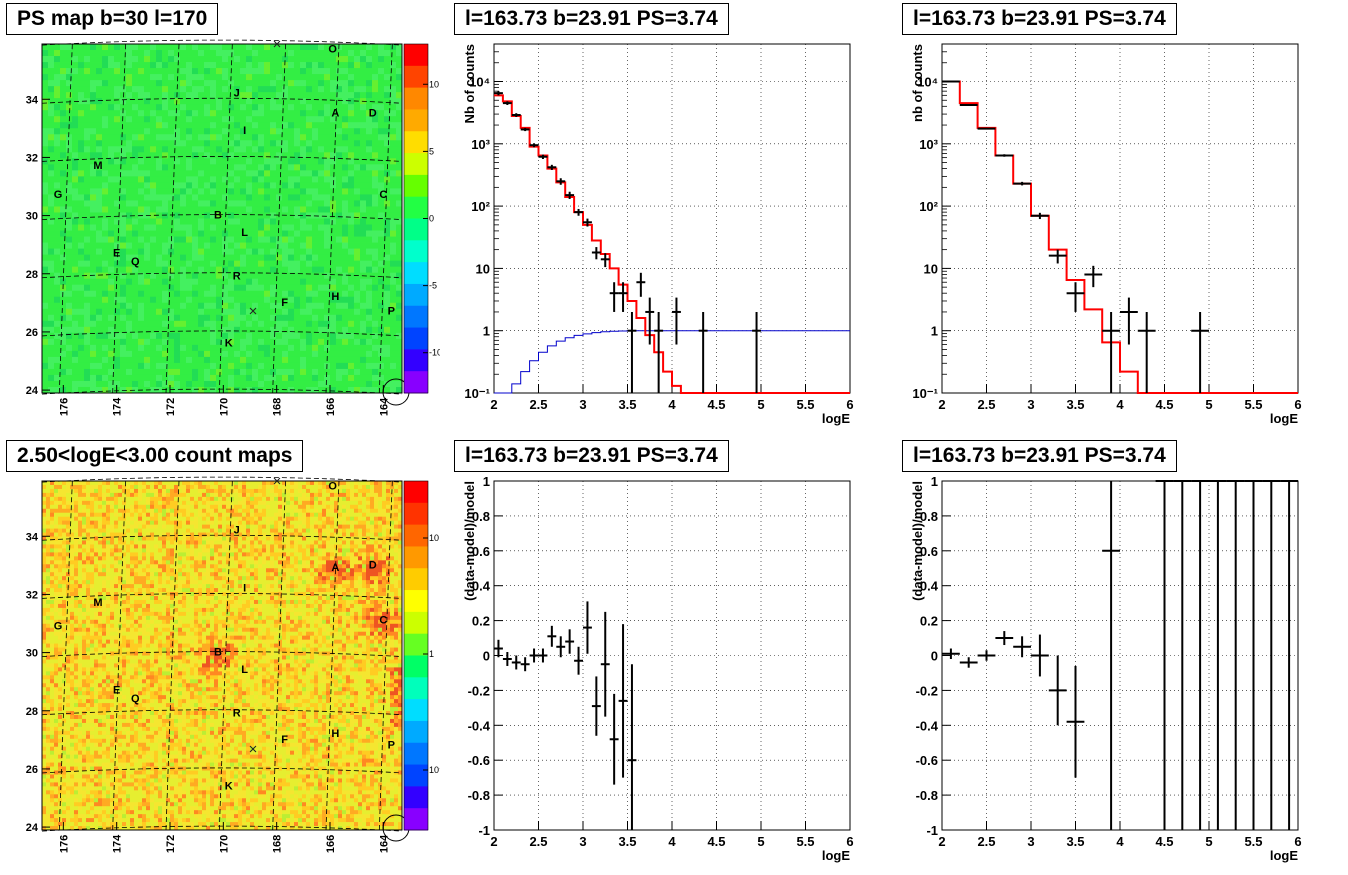  What do you see at coordinates (836, 418) in the screenshot?
I see `x-axis-label: logE` at bounding box center [836, 418].